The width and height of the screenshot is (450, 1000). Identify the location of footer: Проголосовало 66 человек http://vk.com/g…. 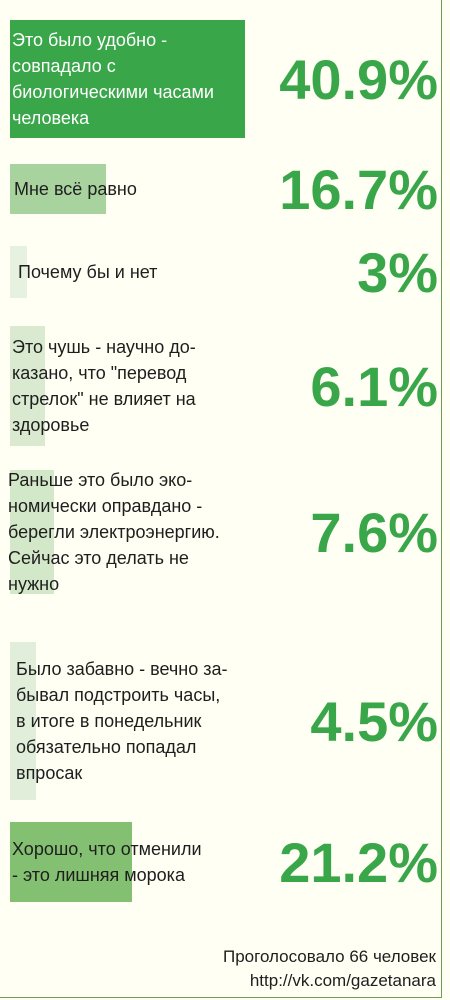
(329, 969).